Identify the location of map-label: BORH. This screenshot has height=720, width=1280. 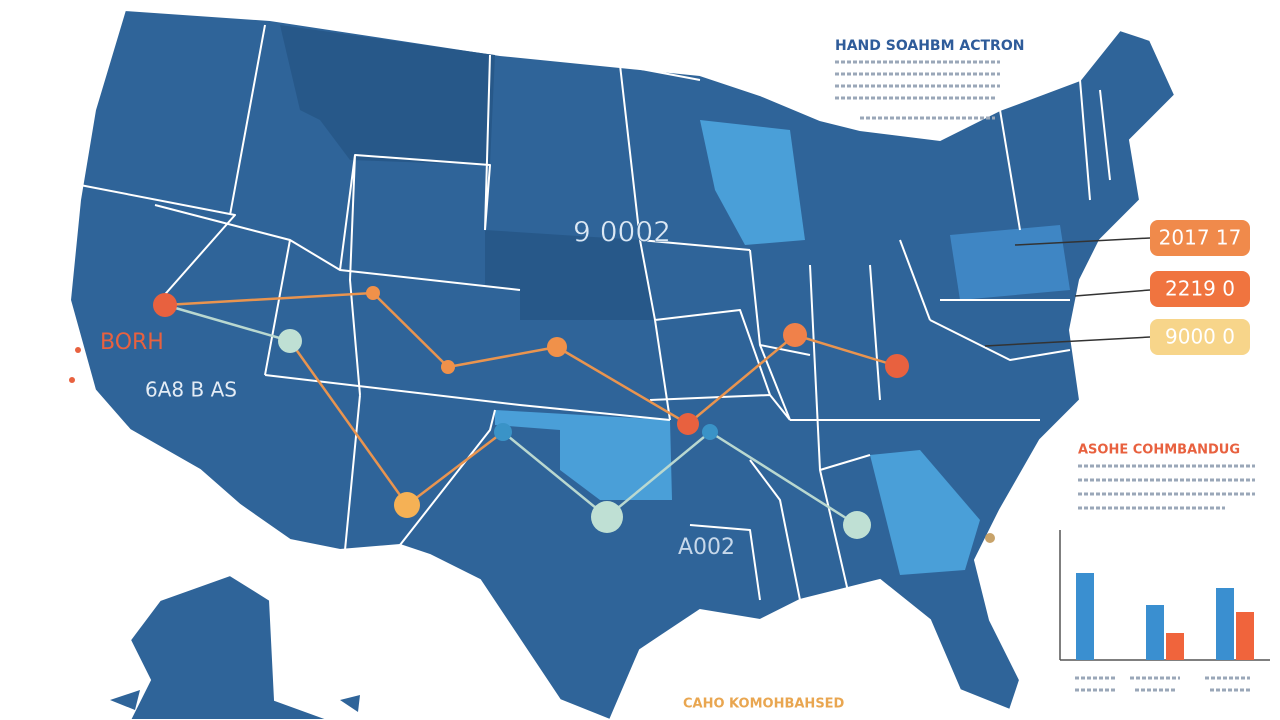
(132, 342).